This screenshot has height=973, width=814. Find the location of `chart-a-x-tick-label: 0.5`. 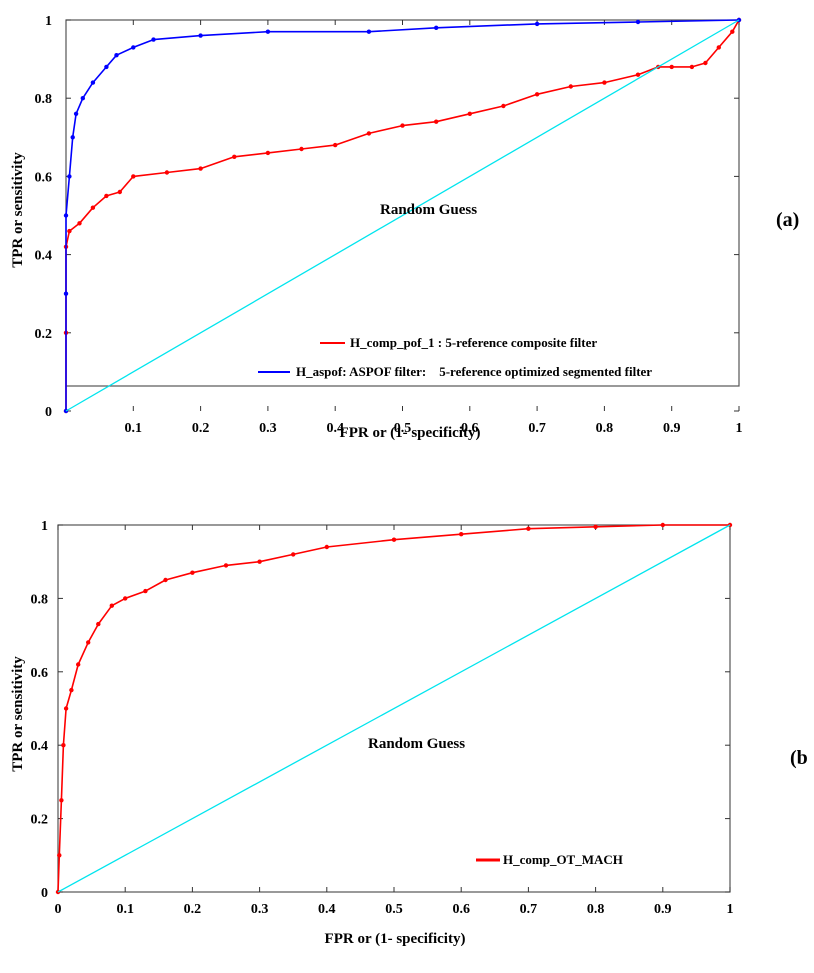

chart-a-x-tick-label: 0.5 is located at coordinates (403, 428).